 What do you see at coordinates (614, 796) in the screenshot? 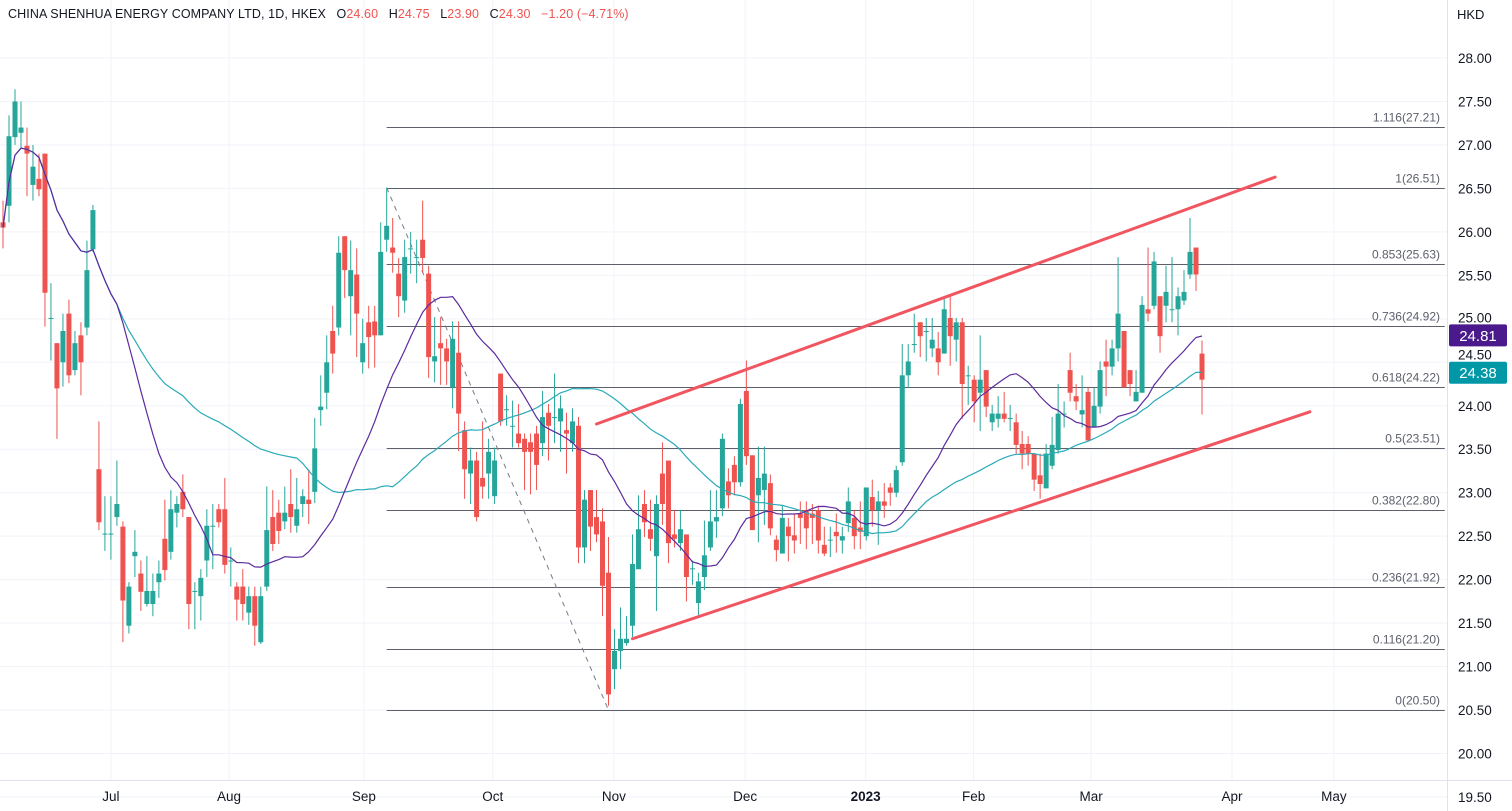
I see `time-tick-label: Nov` at bounding box center [614, 796].